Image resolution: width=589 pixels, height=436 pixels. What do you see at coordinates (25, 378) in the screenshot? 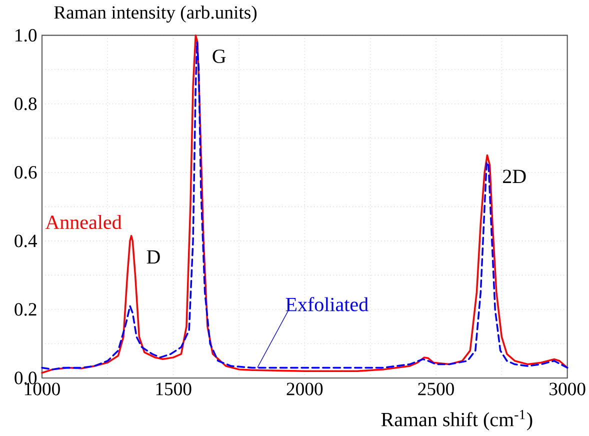
I see `text: 0.0` at bounding box center [25, 378].